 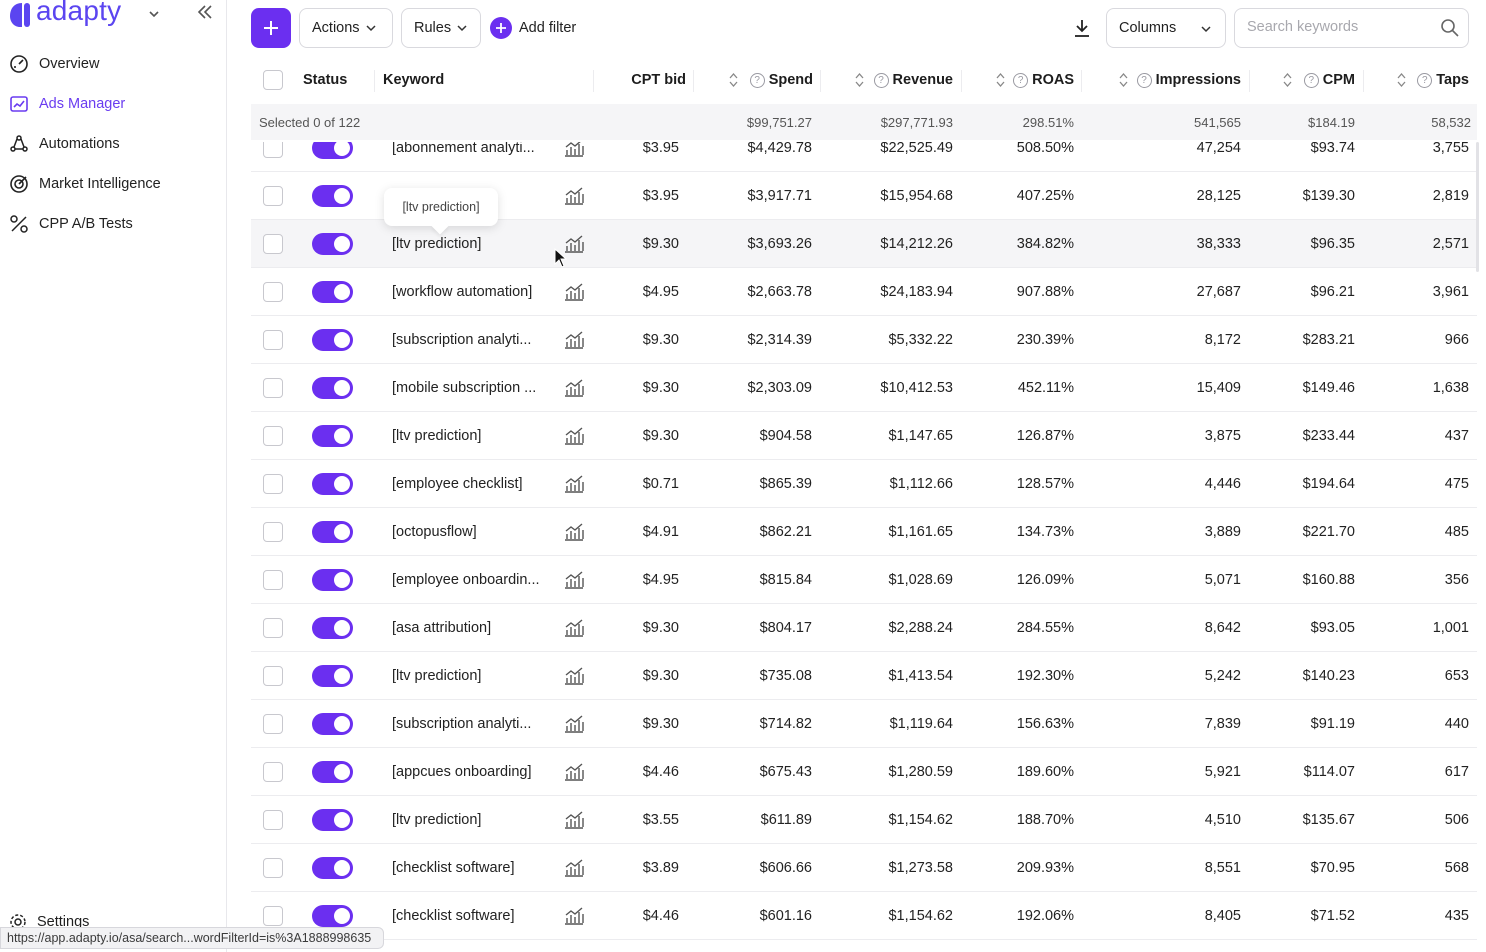 What do you see at coordinates (1440, 80) in the screenshot?
I see `col-taps: ? Taps` at bounding box center [1440, 80].